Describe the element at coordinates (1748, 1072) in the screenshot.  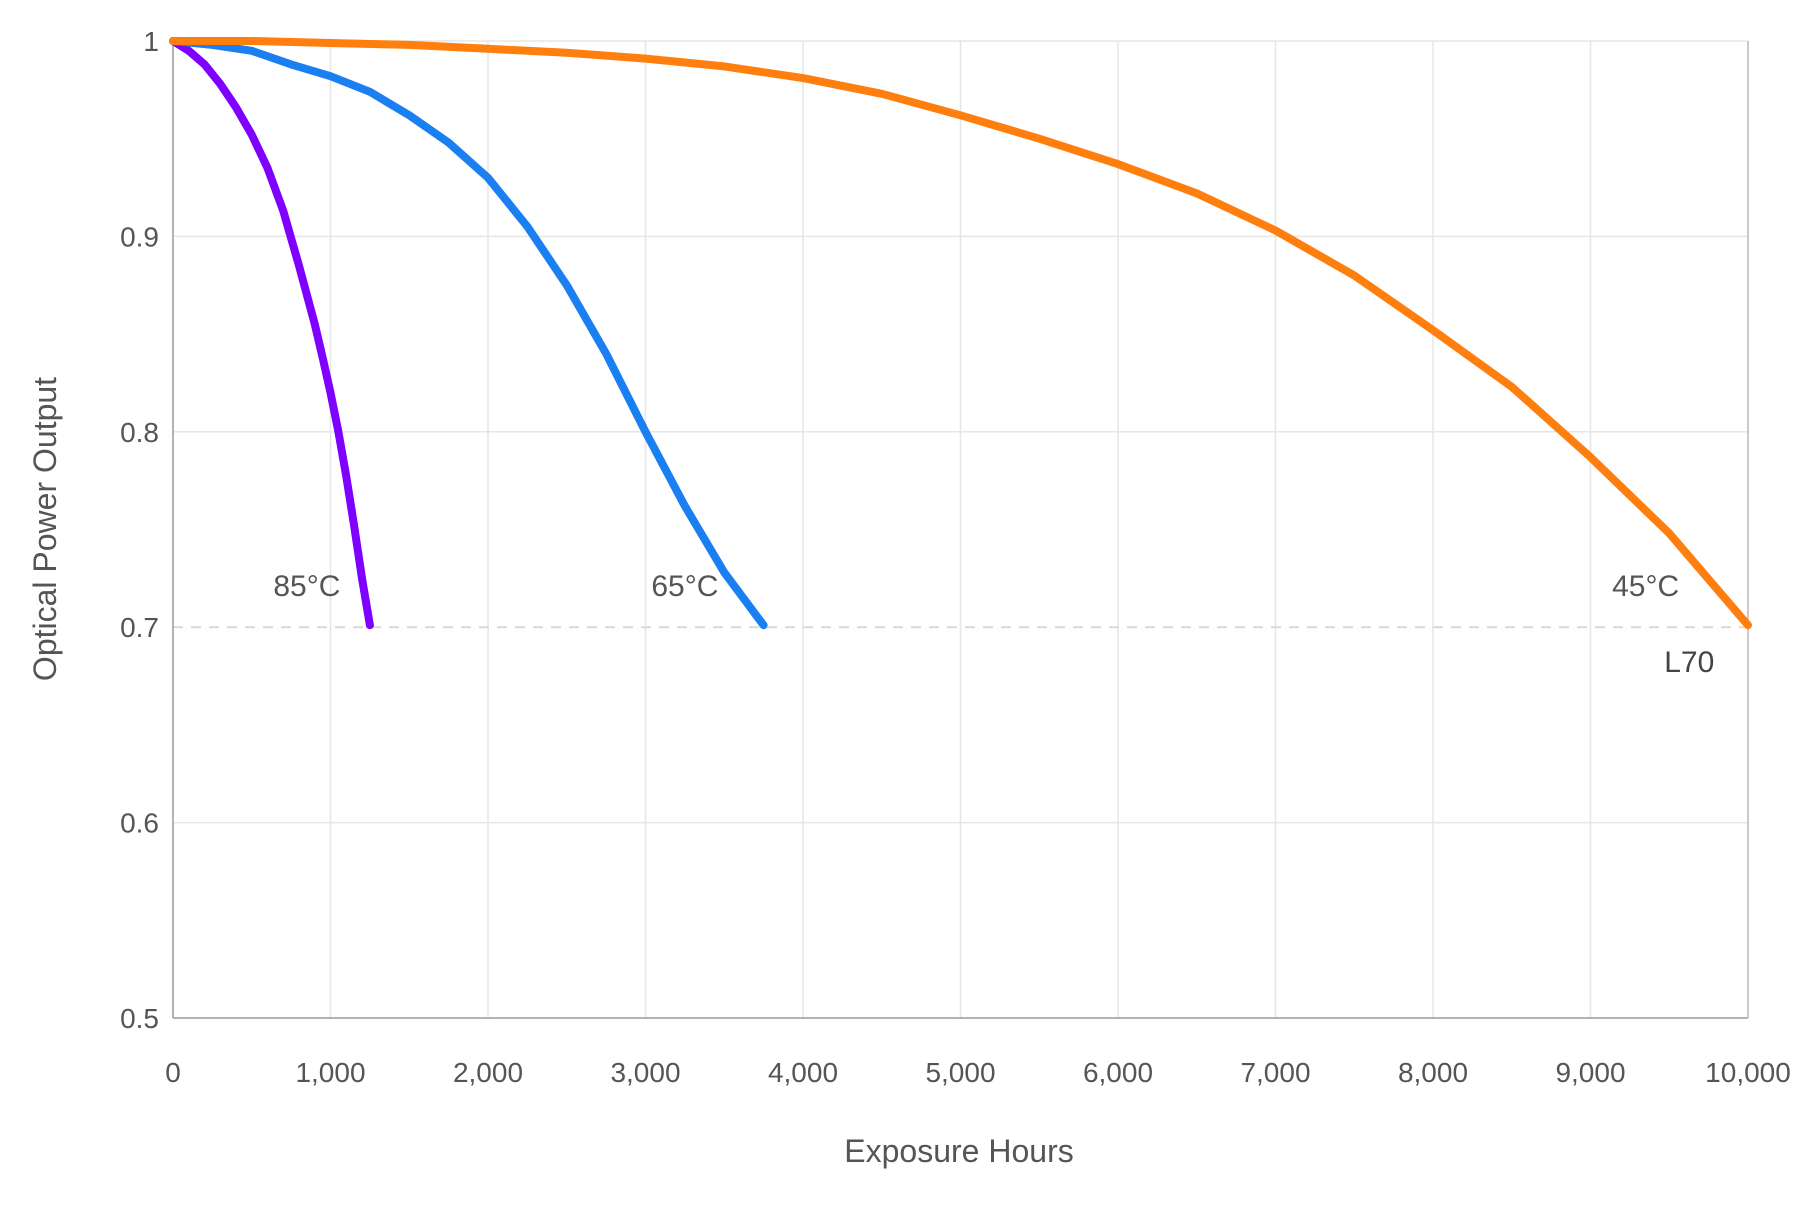
I see `x-tick-label: 10,000` at that location.